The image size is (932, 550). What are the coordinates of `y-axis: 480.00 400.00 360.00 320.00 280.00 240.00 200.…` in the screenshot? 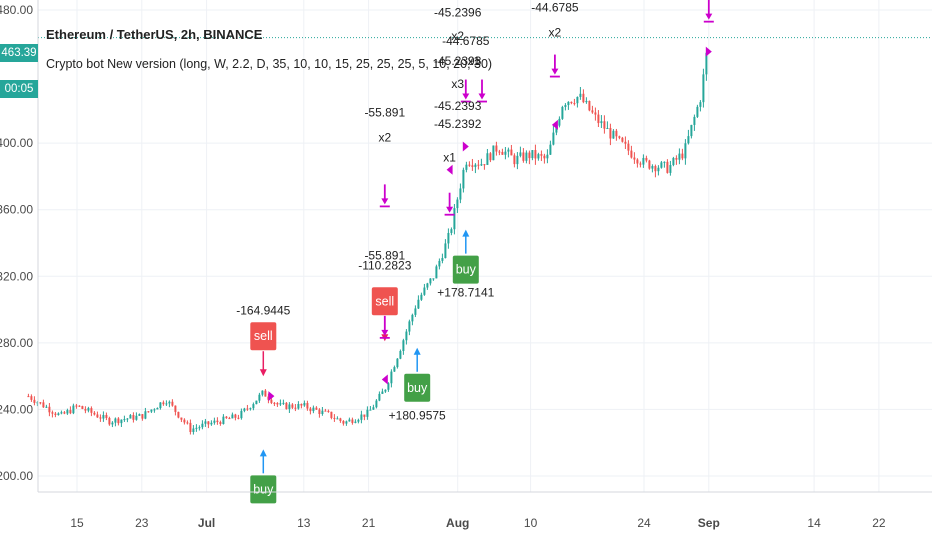 It's located at (19, 246).